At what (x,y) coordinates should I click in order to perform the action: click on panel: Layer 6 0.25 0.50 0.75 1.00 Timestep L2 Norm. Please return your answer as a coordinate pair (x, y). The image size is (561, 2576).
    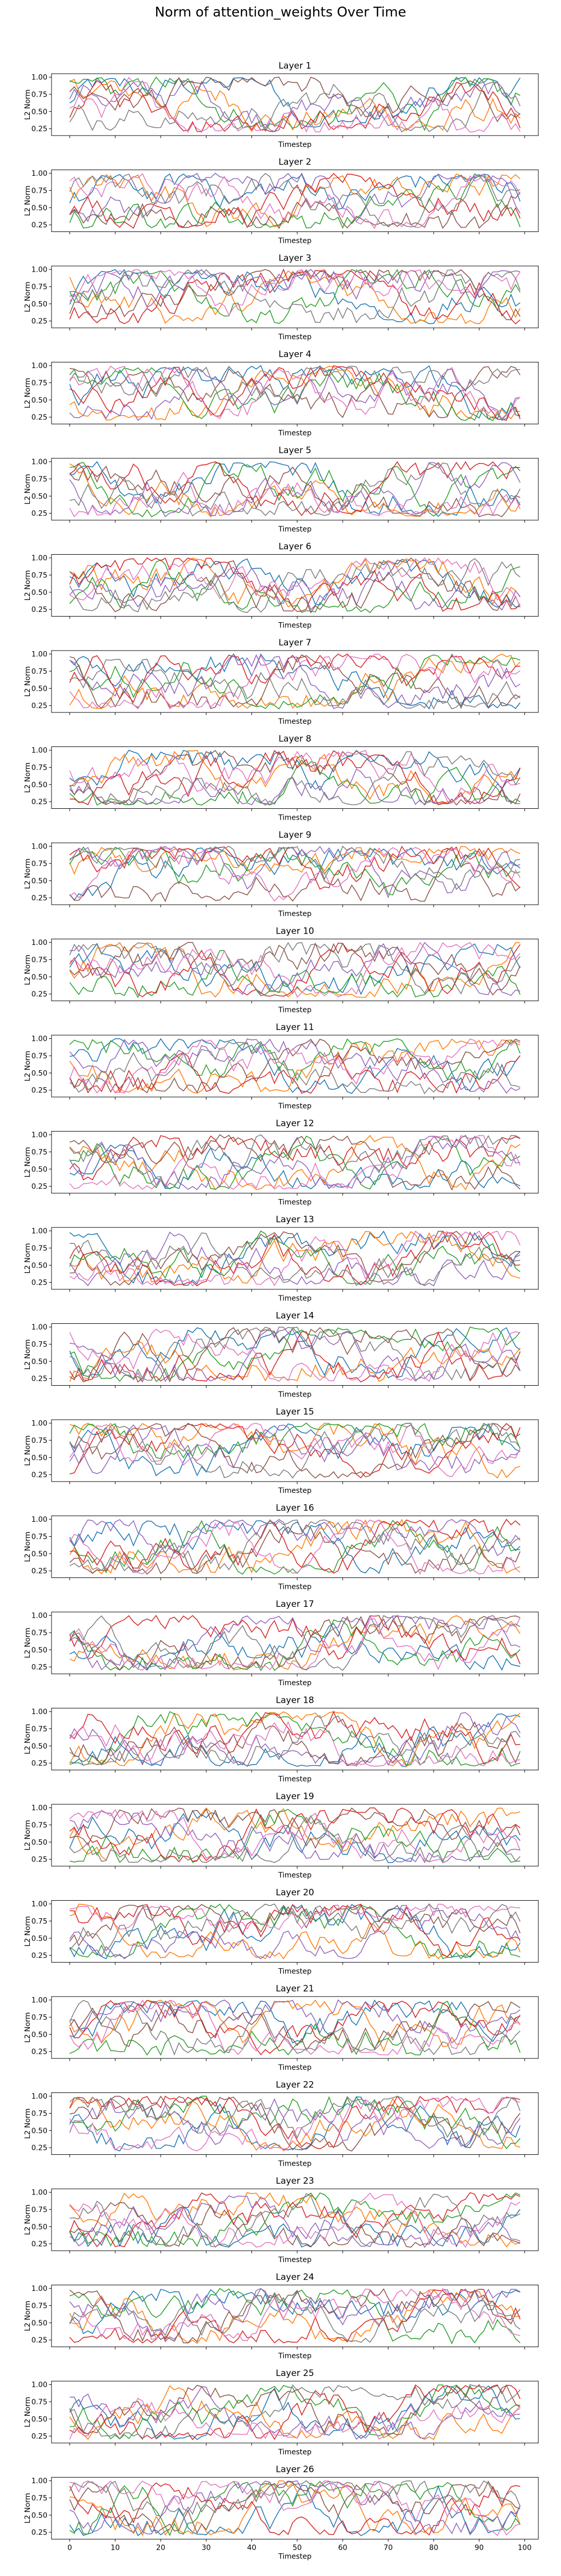
    Looking at the image, I should click on (281, 586).